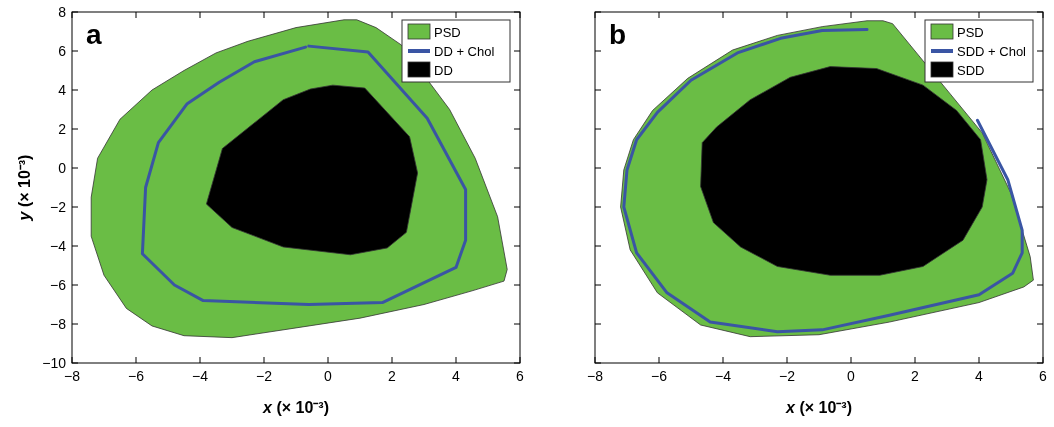 This screenshot has width=1054, height=427. Describe the element at coordinates (971, 70) in the screenshot. I see `legend-label: SDD` at that location.